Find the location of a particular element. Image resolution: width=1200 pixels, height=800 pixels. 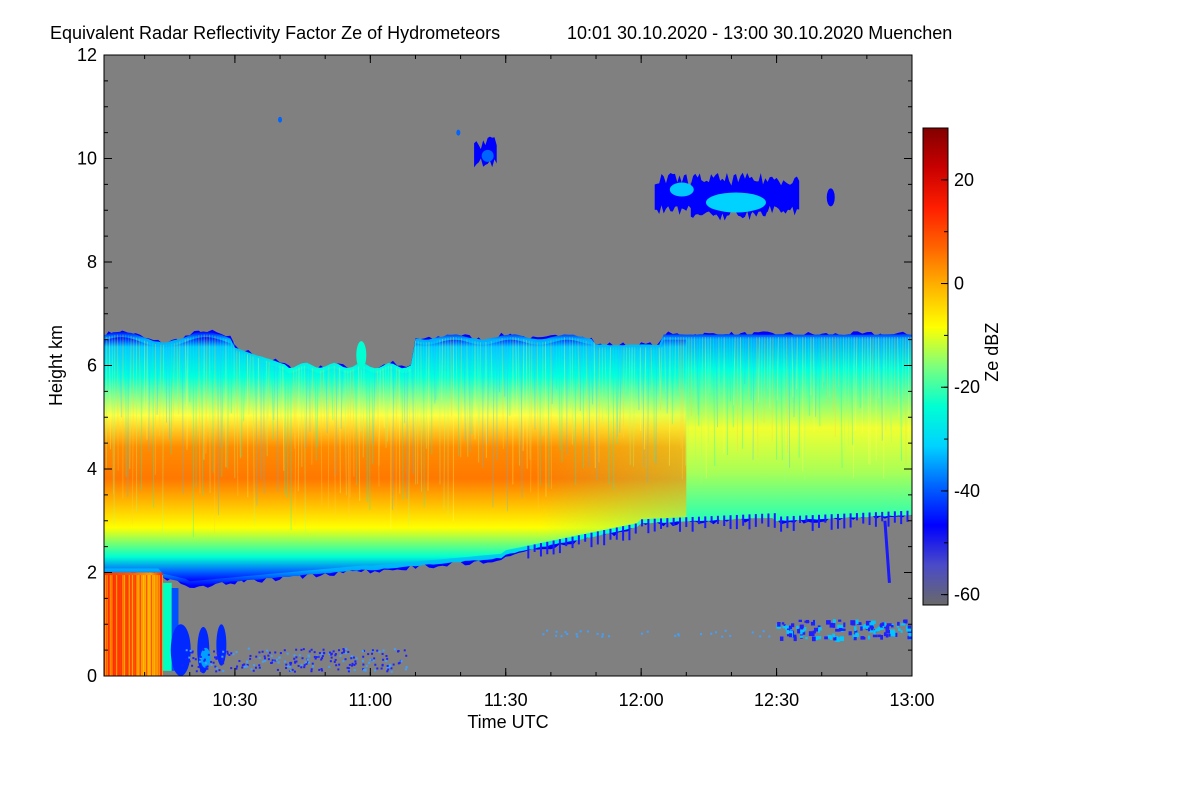

cirrus-dot is located at coordinates (280, 119).